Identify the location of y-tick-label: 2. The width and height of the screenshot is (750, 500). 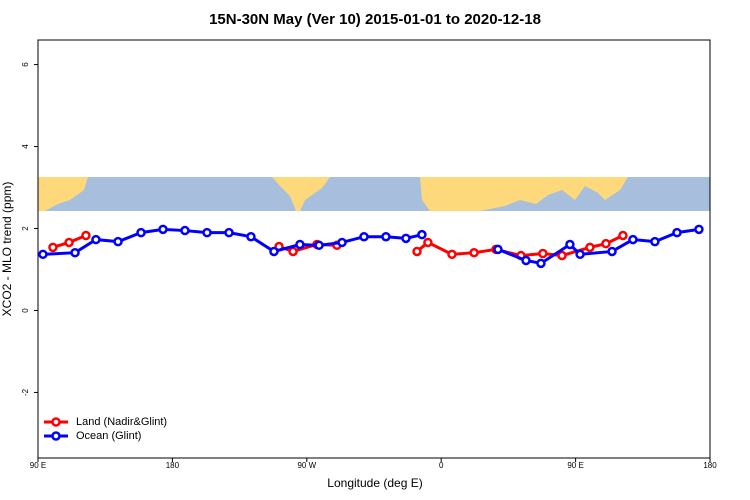
(25, 228).